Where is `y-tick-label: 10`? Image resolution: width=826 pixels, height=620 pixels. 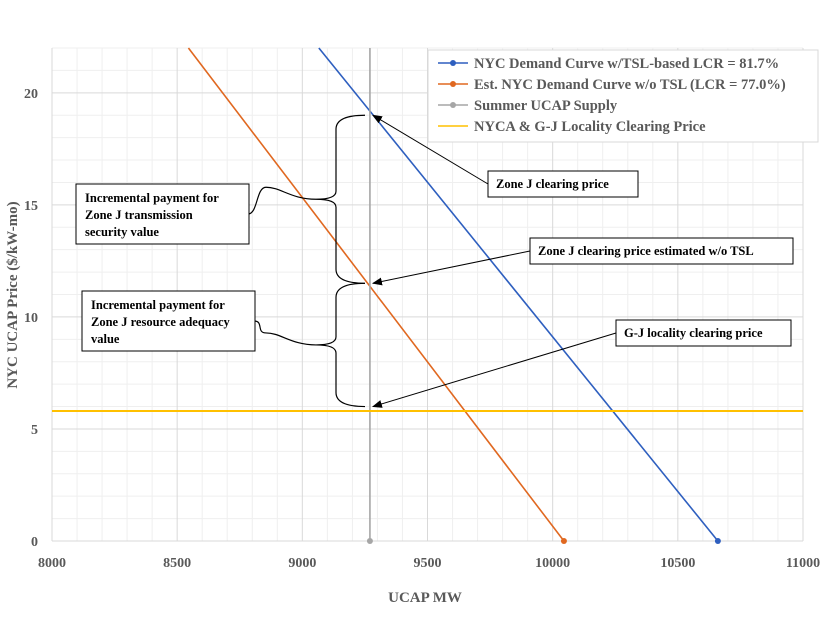
y-tick-label: 10 is located at coordinates (31, 318).